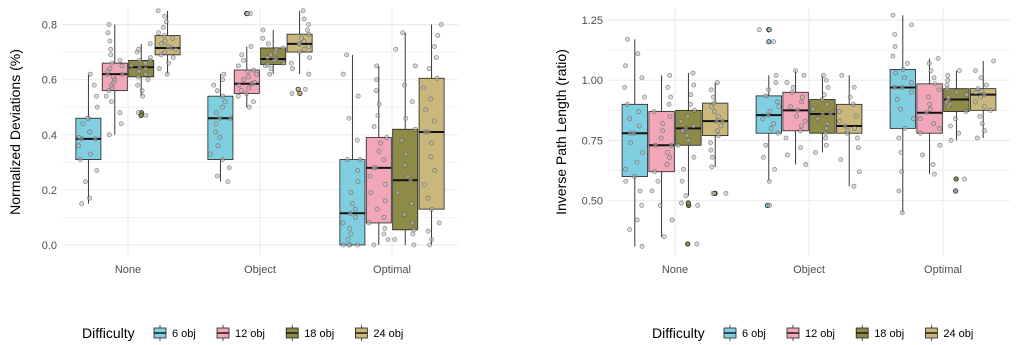  What do you see at coordinates (902, 114) in the screenshot?
I see `box-6-obj-optimal` at bounding box center [902, 114].